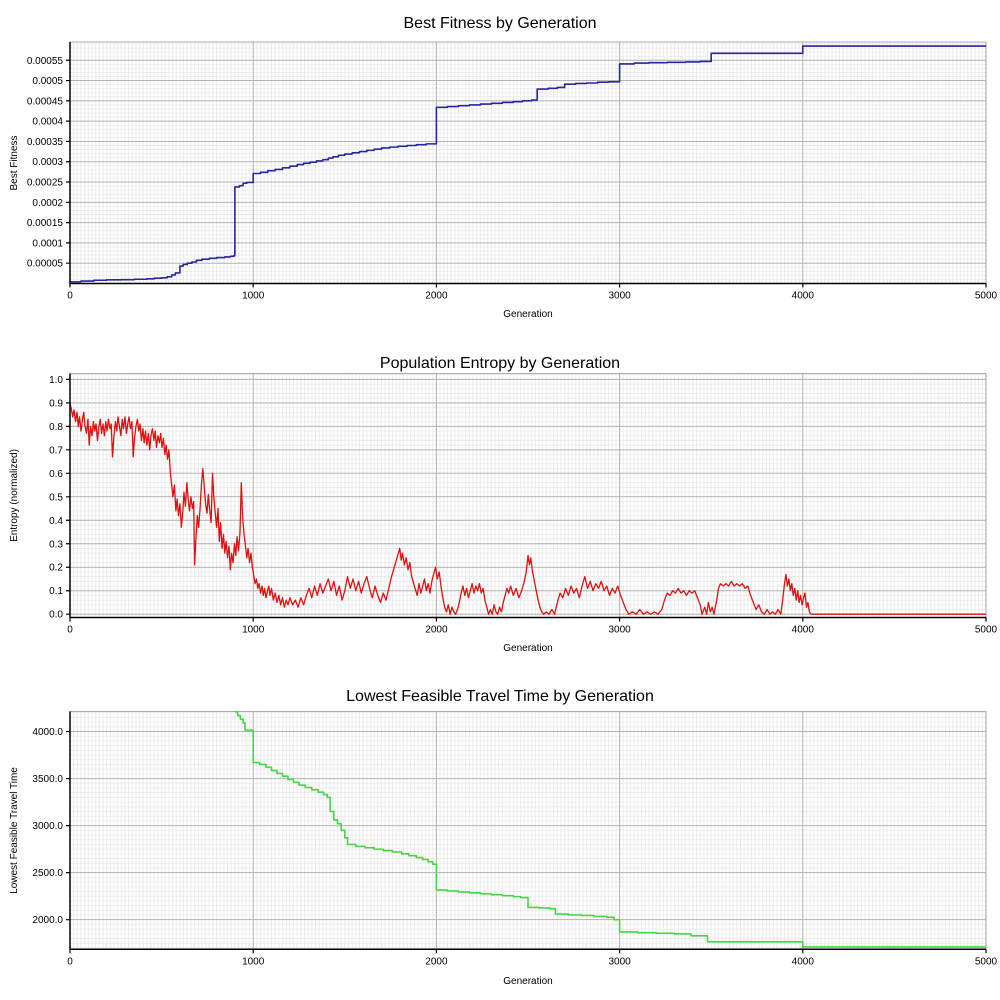 The image size is (1000, 1000). Describe the element at coordinates (14, 830) in the screenshot. I see `y-axis-label: Lowest Feasible Travel Time` at that location.